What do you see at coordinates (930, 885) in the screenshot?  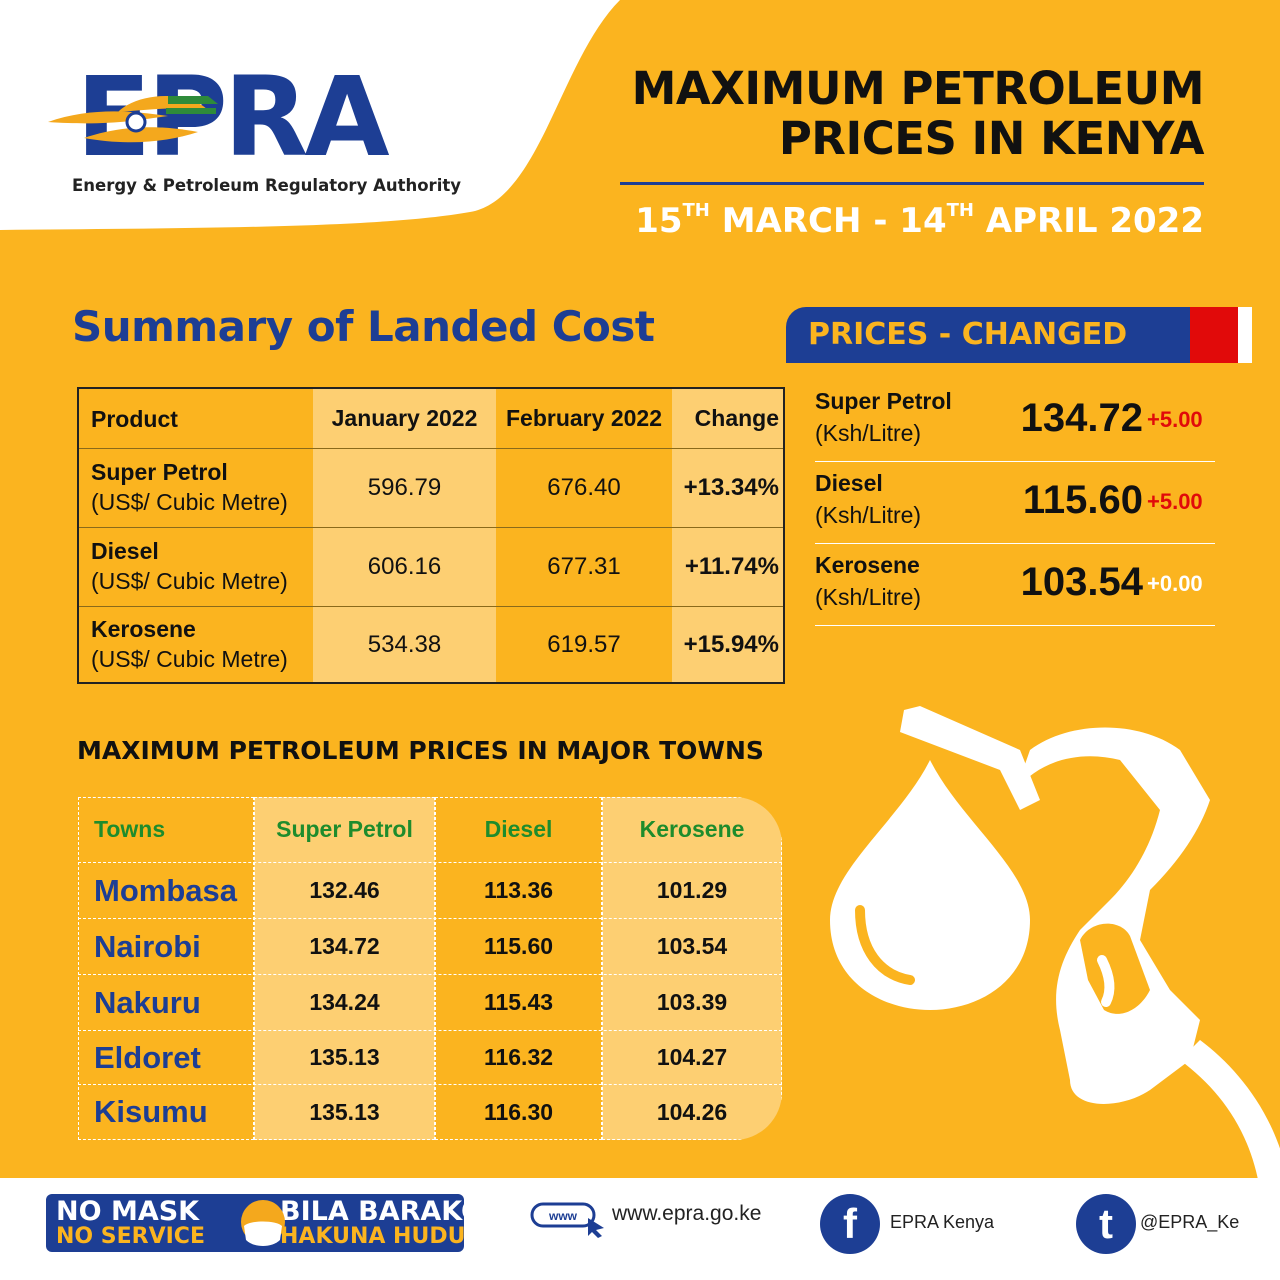 I see `fuel-drop-icon` at bounding box center [930, 885].